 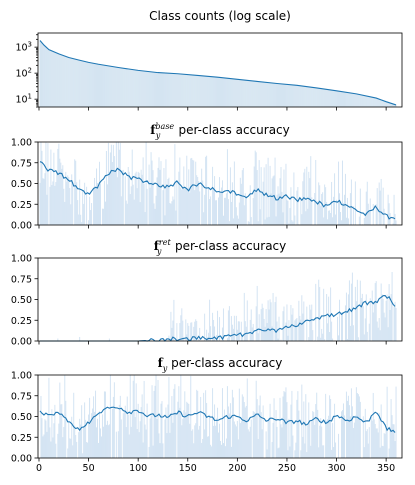 What do you see at coordinates (220, 247) in the screenshot?
I see `chart-title: fret y per-class accuracy` at bounding box center [220, 247].